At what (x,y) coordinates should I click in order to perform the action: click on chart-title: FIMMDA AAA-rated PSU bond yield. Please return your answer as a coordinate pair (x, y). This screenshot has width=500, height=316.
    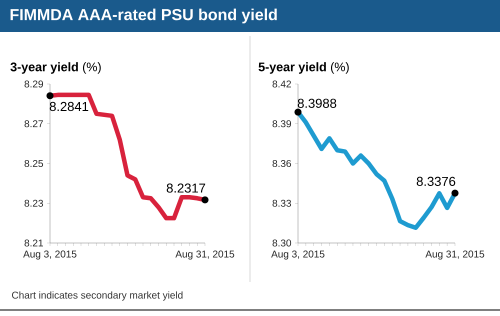
    Looking at the image, I should click on (143, 16).